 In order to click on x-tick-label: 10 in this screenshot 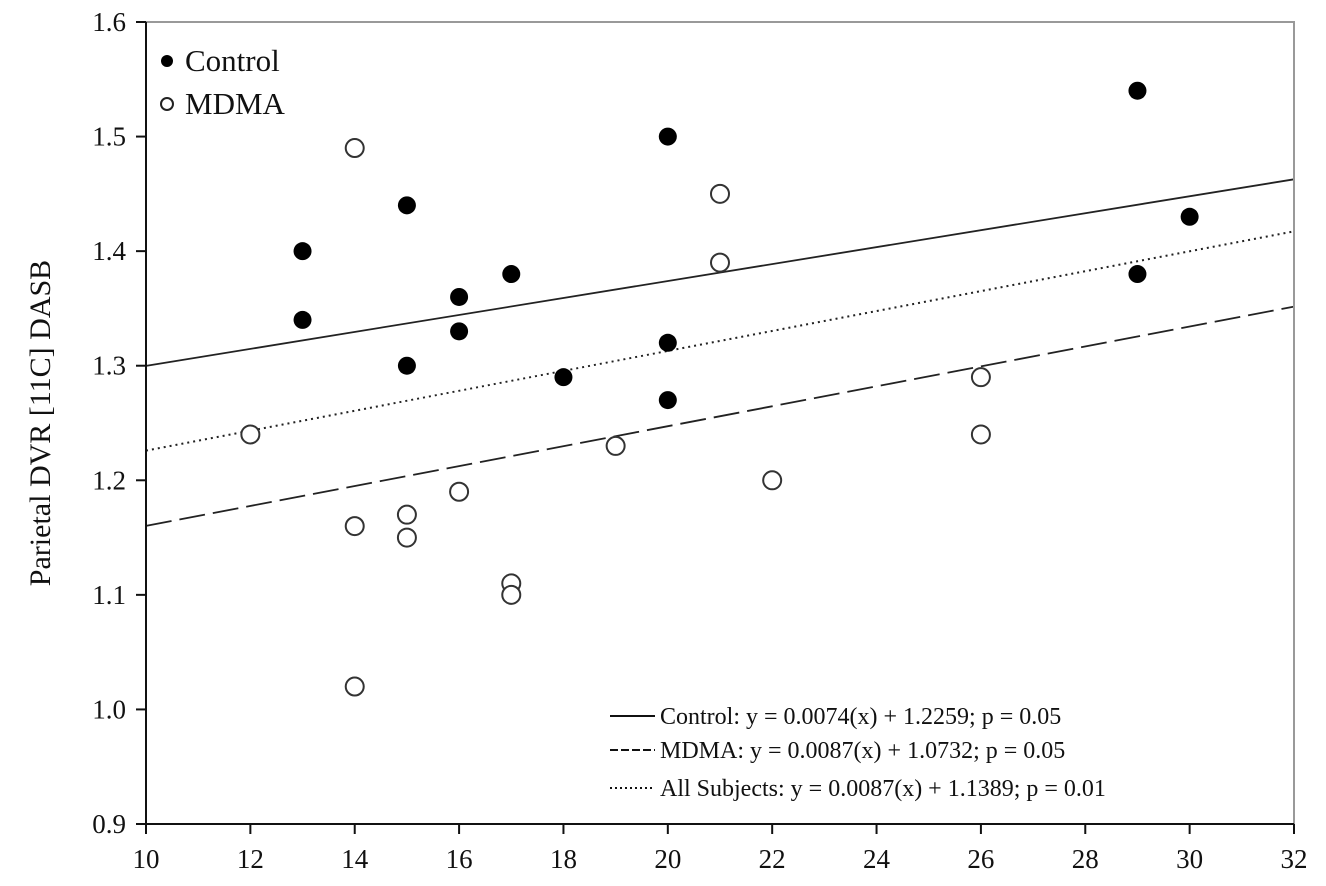, I will do `click(146, 859)`.